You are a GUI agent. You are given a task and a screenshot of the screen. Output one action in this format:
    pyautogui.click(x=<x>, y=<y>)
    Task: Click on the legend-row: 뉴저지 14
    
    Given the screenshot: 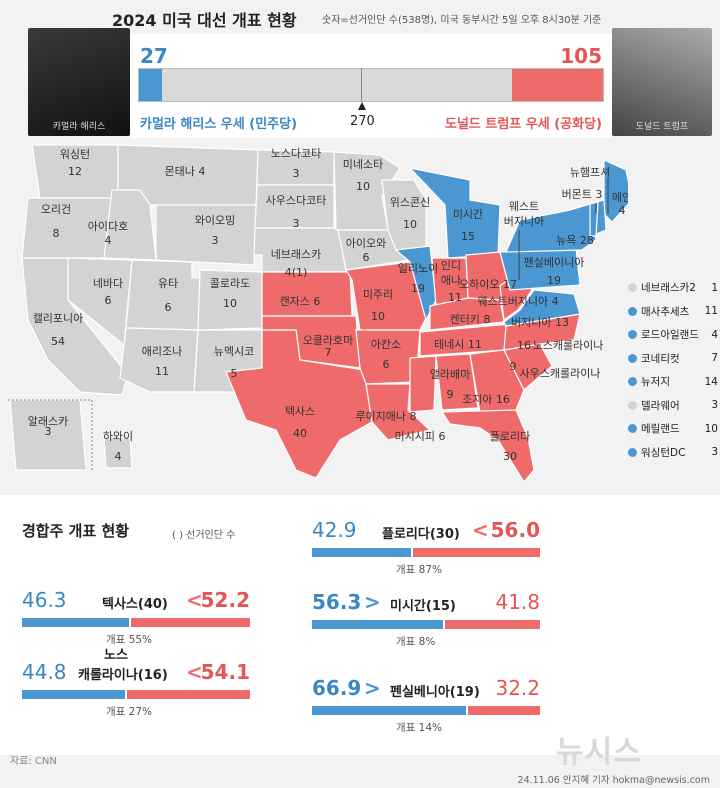 What is the action you would take?
    pyautogui.click(x=673, y=382)
    